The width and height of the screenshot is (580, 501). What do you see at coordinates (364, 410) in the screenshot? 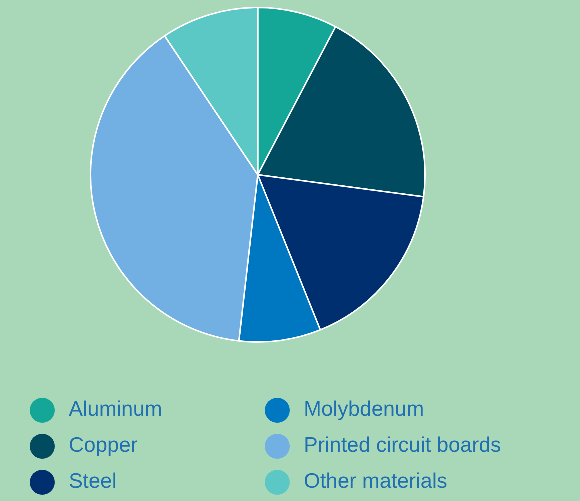
I see `legend-label: Molybdenum` at bounding box center [364, 410].